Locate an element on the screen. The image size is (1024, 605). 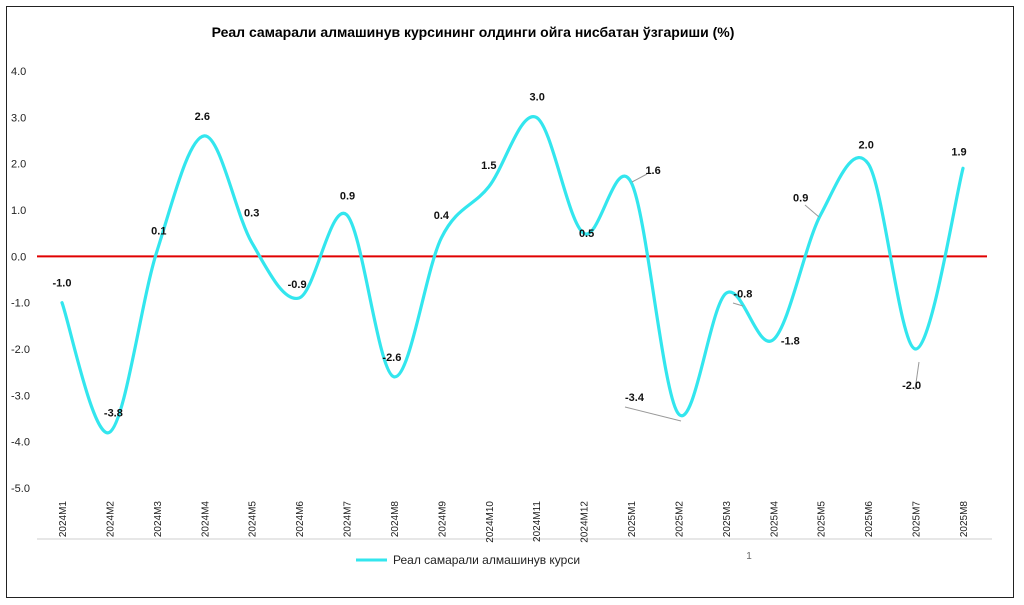
data-label: 0.1 is located at coordinates (158, 232).